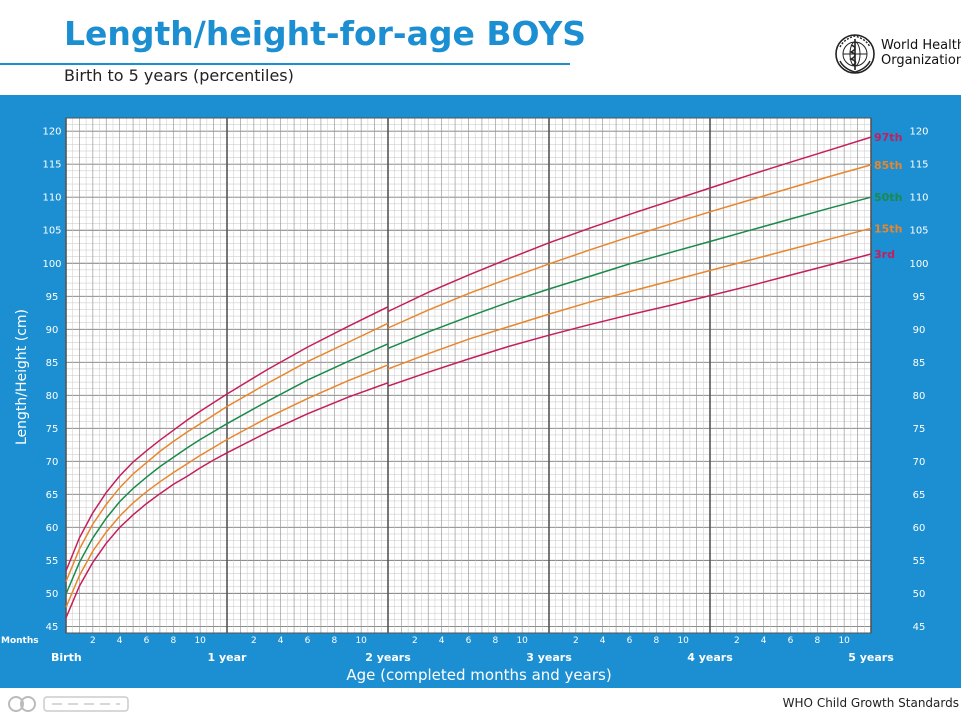 This screenshot has width=961, height=721. Describe the element at coordinates (888, 137) in the screenshot. I see `series-label-97th: 97th` at that location.